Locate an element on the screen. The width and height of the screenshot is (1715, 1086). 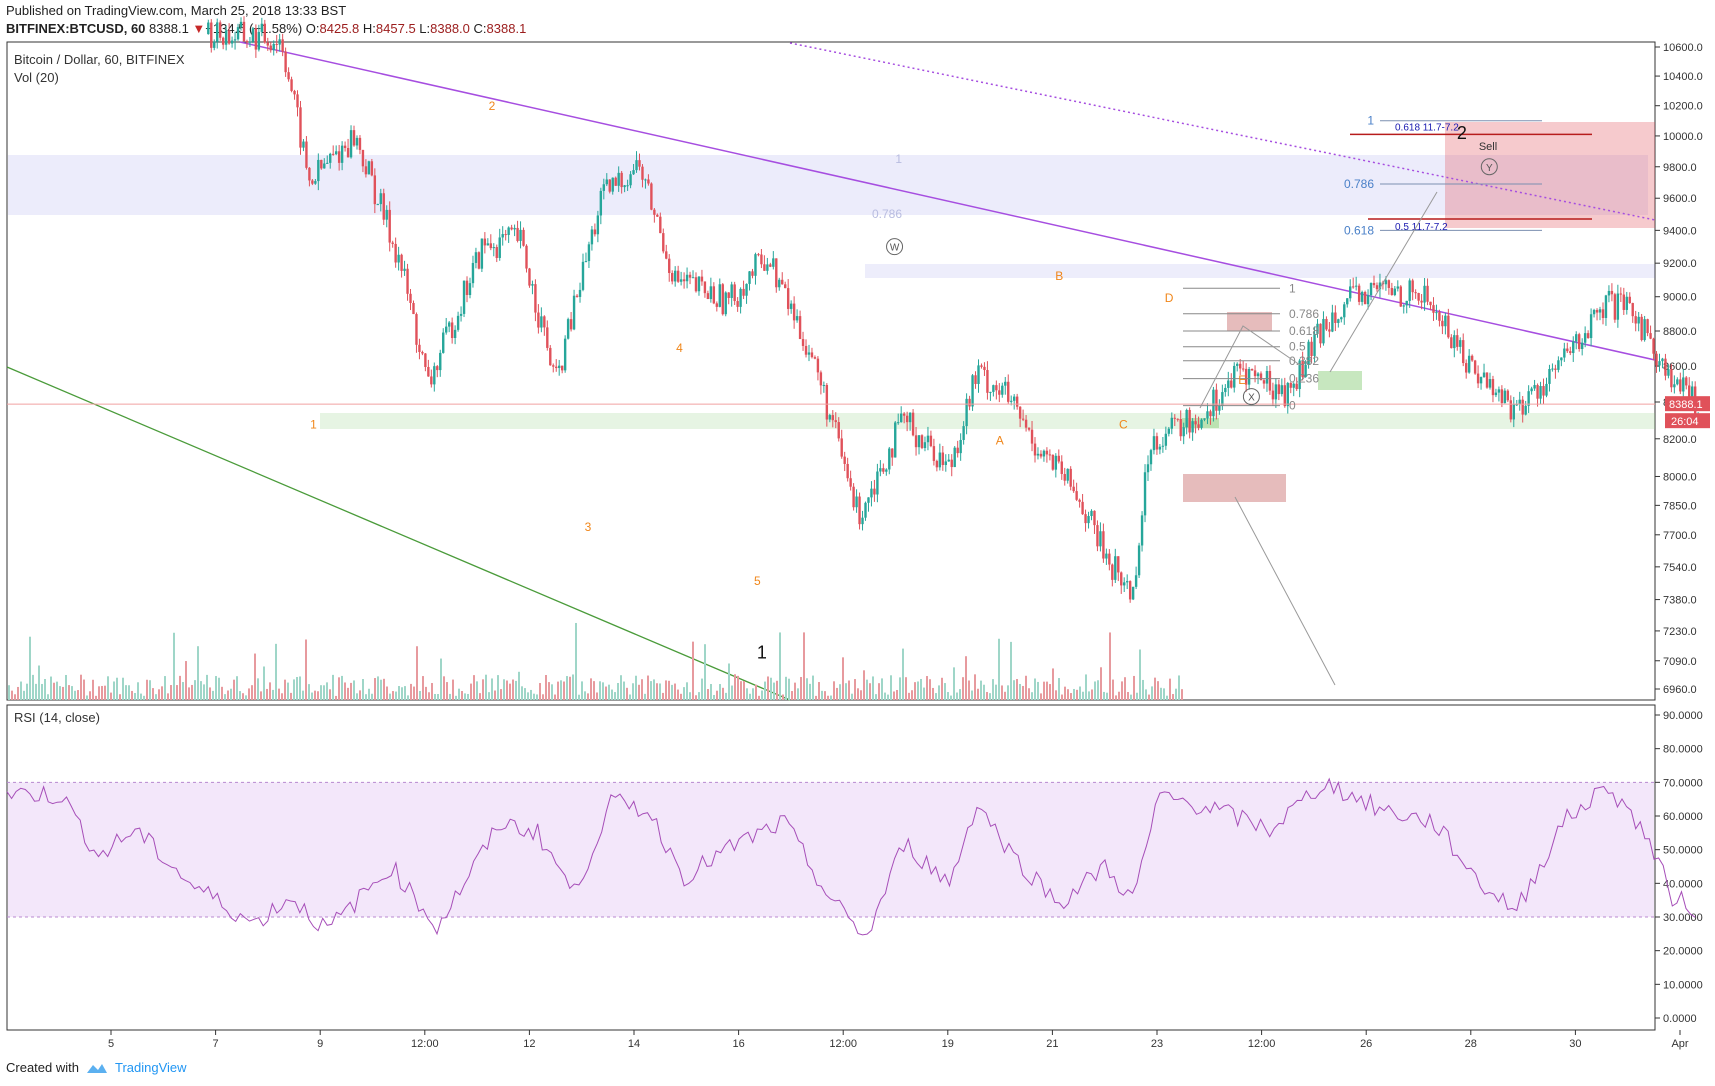
elliott-wave-label: 1 is located at coordinates (313, 425).